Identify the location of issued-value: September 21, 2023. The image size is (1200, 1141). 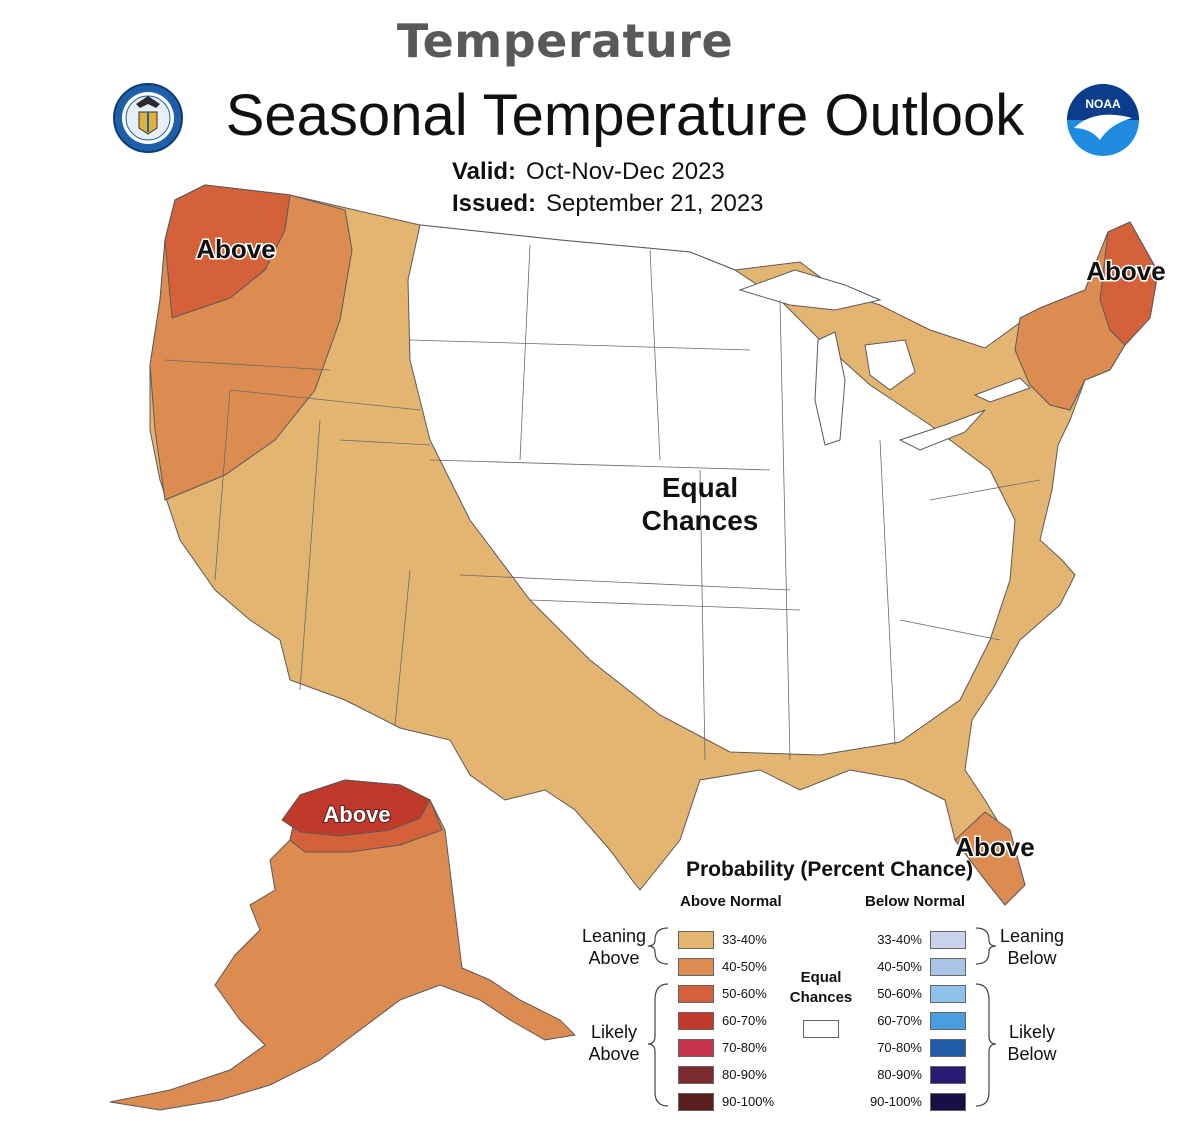
(655, 203).